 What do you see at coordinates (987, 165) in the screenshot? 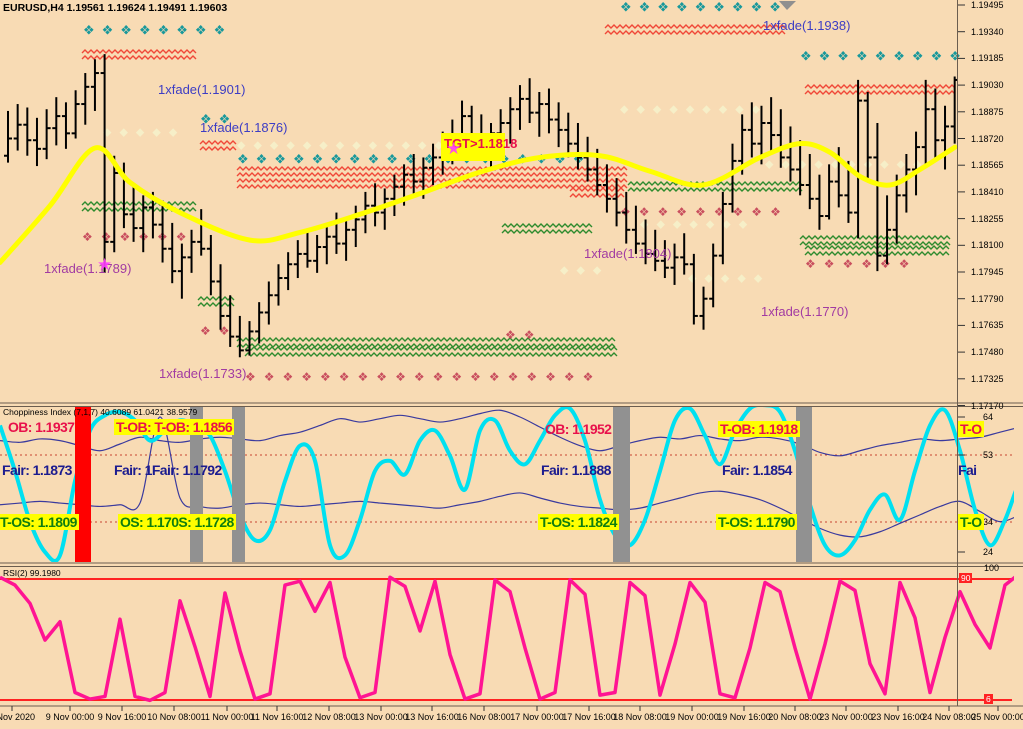
I see `price-axis-label: 1.18565` at bounding box center [987, 165].